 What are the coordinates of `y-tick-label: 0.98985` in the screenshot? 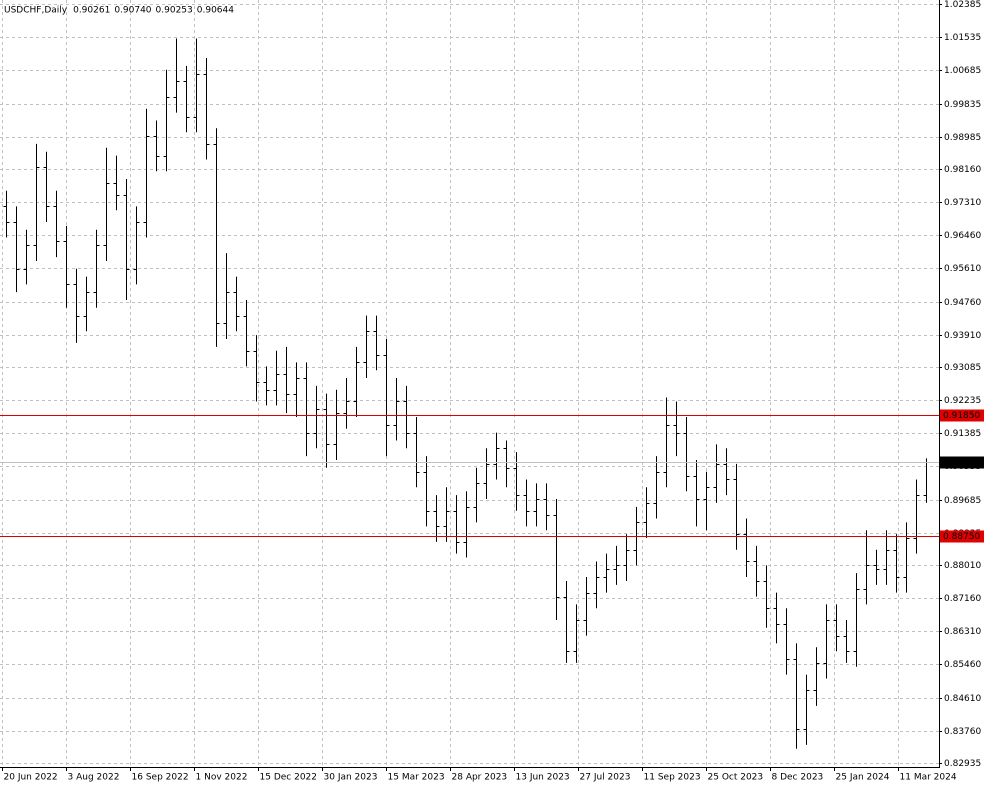 It's located at (962, 138).